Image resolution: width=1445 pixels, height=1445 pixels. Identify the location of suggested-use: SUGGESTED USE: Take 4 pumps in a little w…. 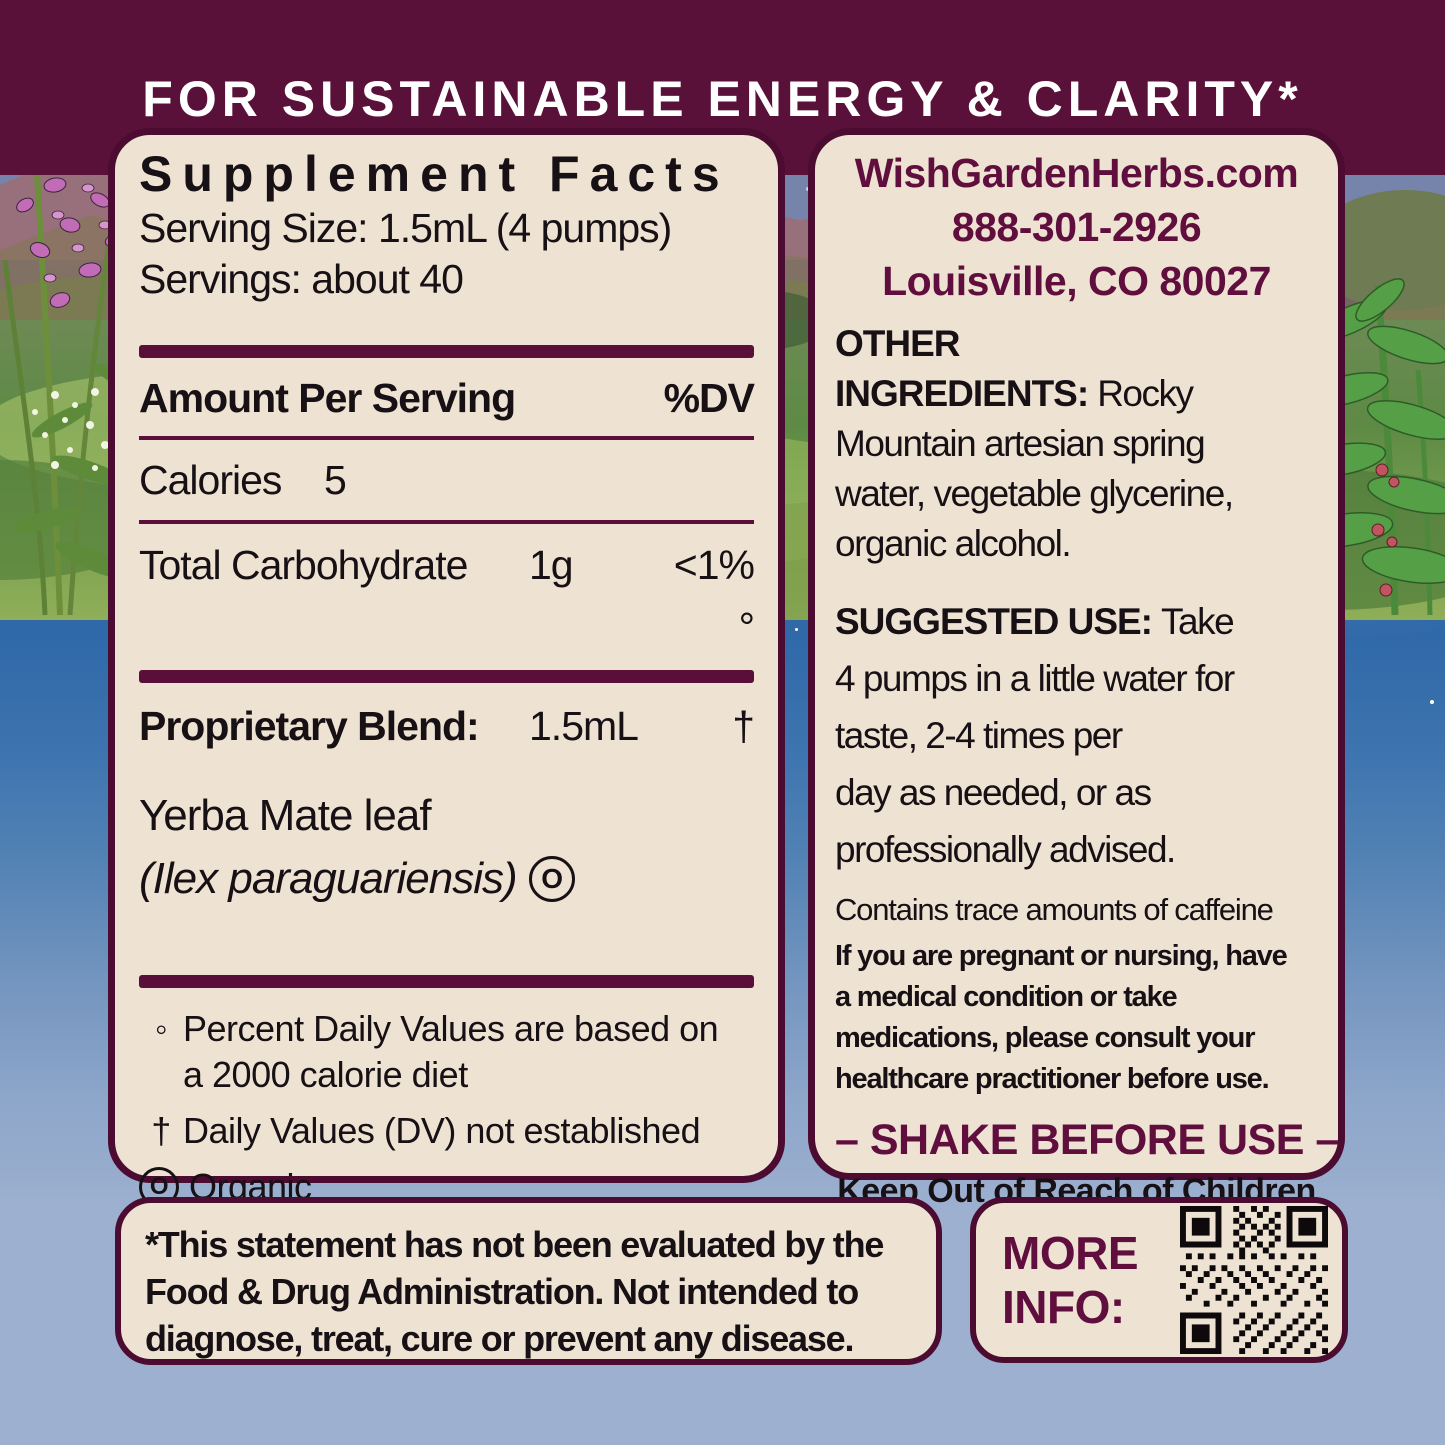
(1076, 735).